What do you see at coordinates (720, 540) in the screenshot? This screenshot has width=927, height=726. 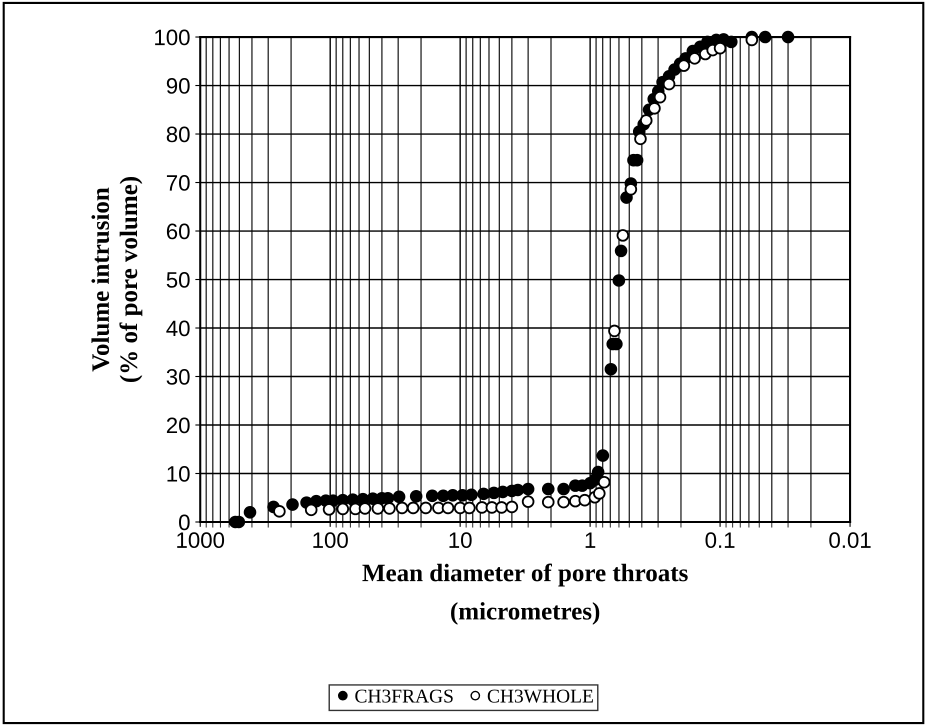 I see `x-tick-label: 0.1` at bounding box center [720, 540].